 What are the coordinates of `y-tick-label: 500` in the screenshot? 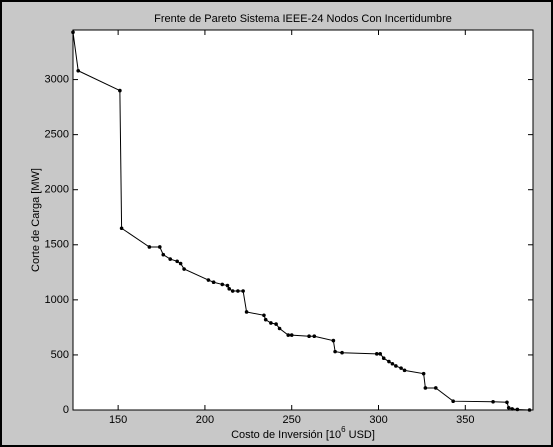 It's located at (60, 355).